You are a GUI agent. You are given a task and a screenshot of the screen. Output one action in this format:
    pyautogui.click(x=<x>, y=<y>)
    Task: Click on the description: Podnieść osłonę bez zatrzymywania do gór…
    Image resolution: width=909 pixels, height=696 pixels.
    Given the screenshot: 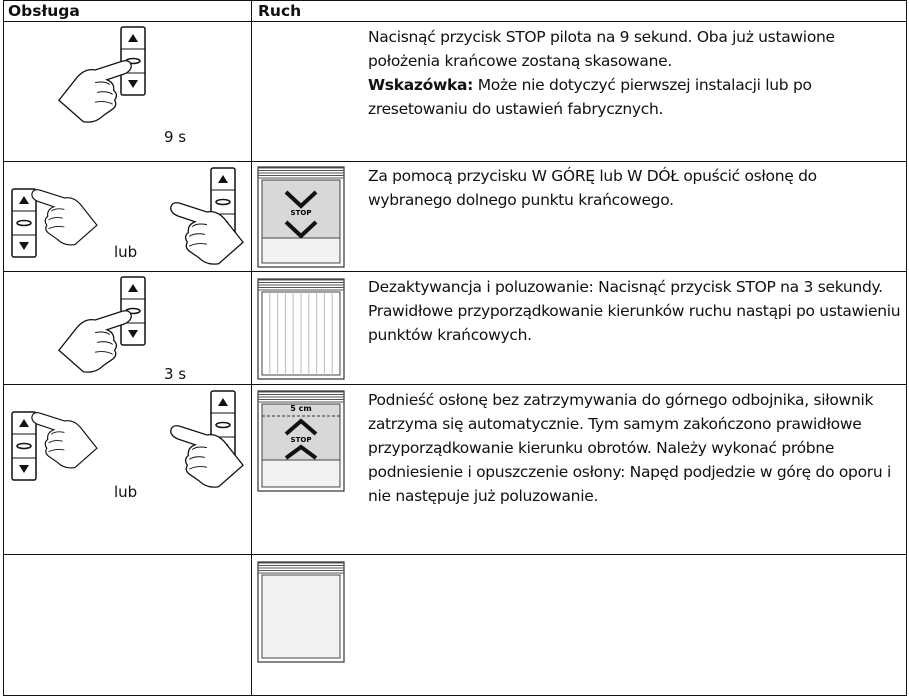 What is the action you would take?
    pyautogui.click(x=630, y=448)
    